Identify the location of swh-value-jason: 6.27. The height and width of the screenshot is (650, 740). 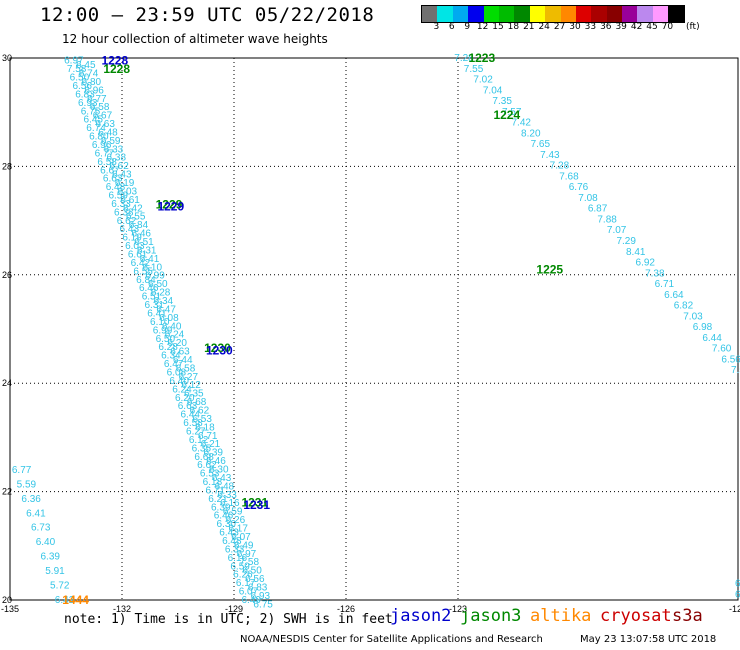
(196, 431).